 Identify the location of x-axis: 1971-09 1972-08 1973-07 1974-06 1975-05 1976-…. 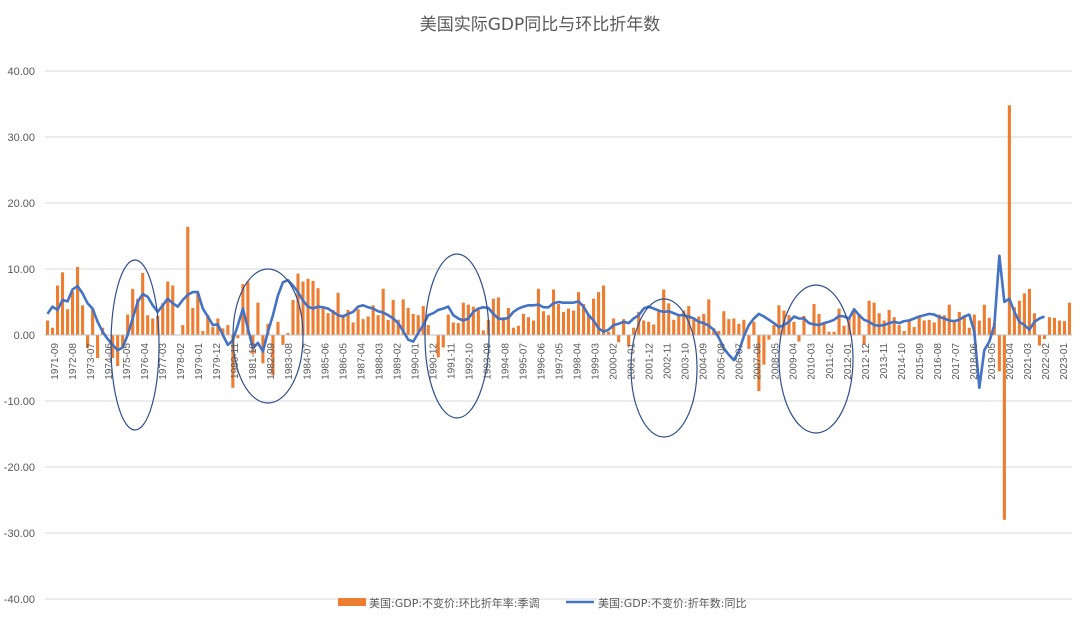
(560, 361).